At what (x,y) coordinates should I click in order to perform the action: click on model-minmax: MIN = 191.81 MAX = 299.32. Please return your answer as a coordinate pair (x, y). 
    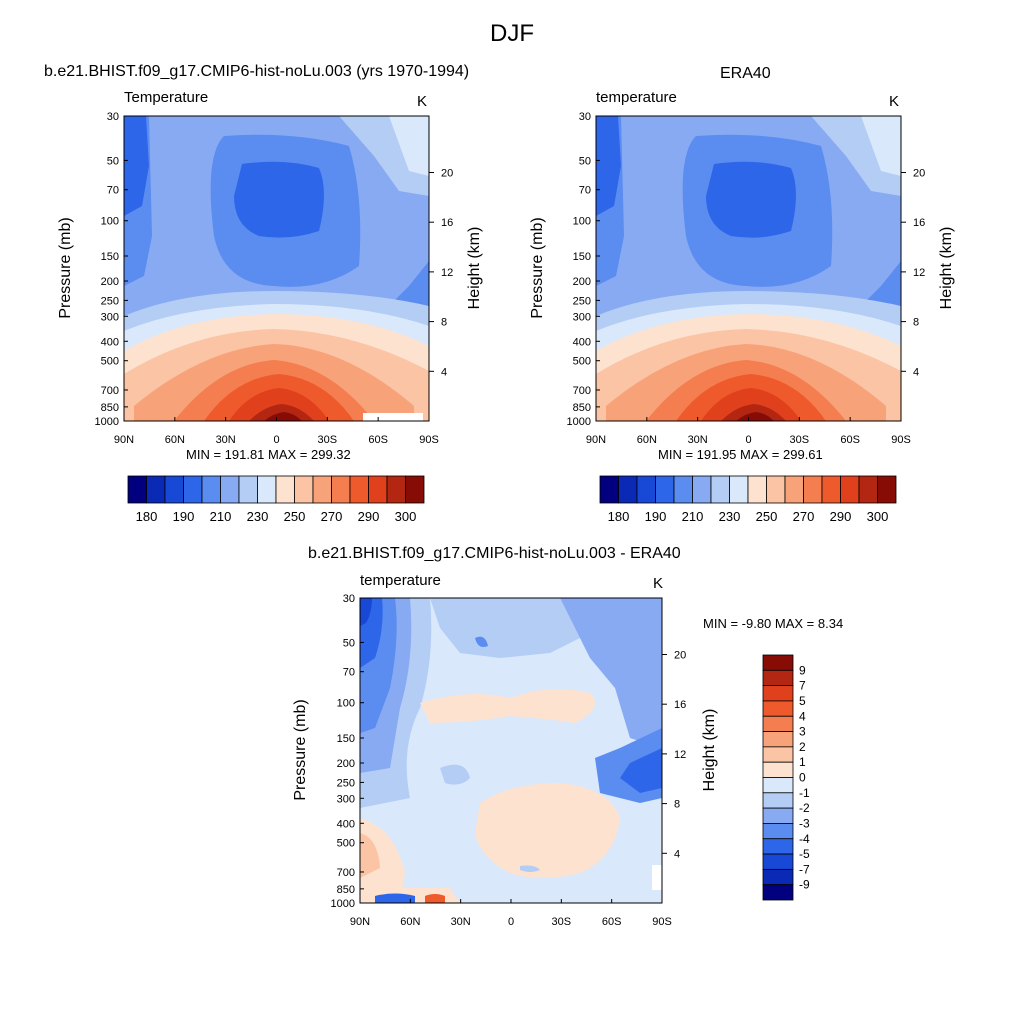
    Looking at the image, I should click on (268, 454).